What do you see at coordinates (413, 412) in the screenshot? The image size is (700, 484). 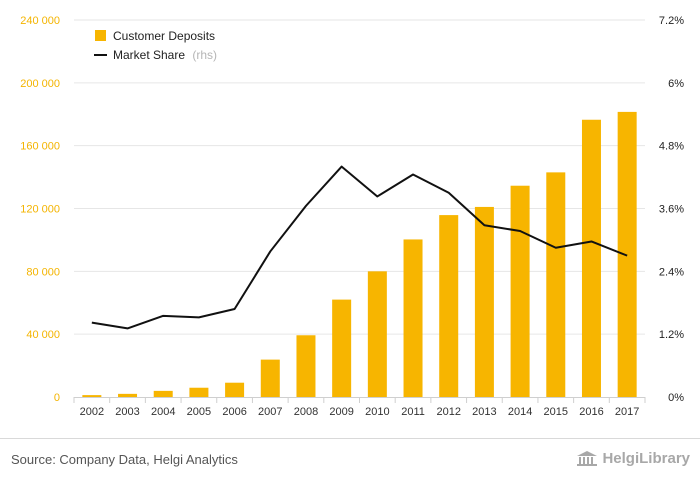 I see `x-tick-label: 2011` at bounding box center [413, 412].